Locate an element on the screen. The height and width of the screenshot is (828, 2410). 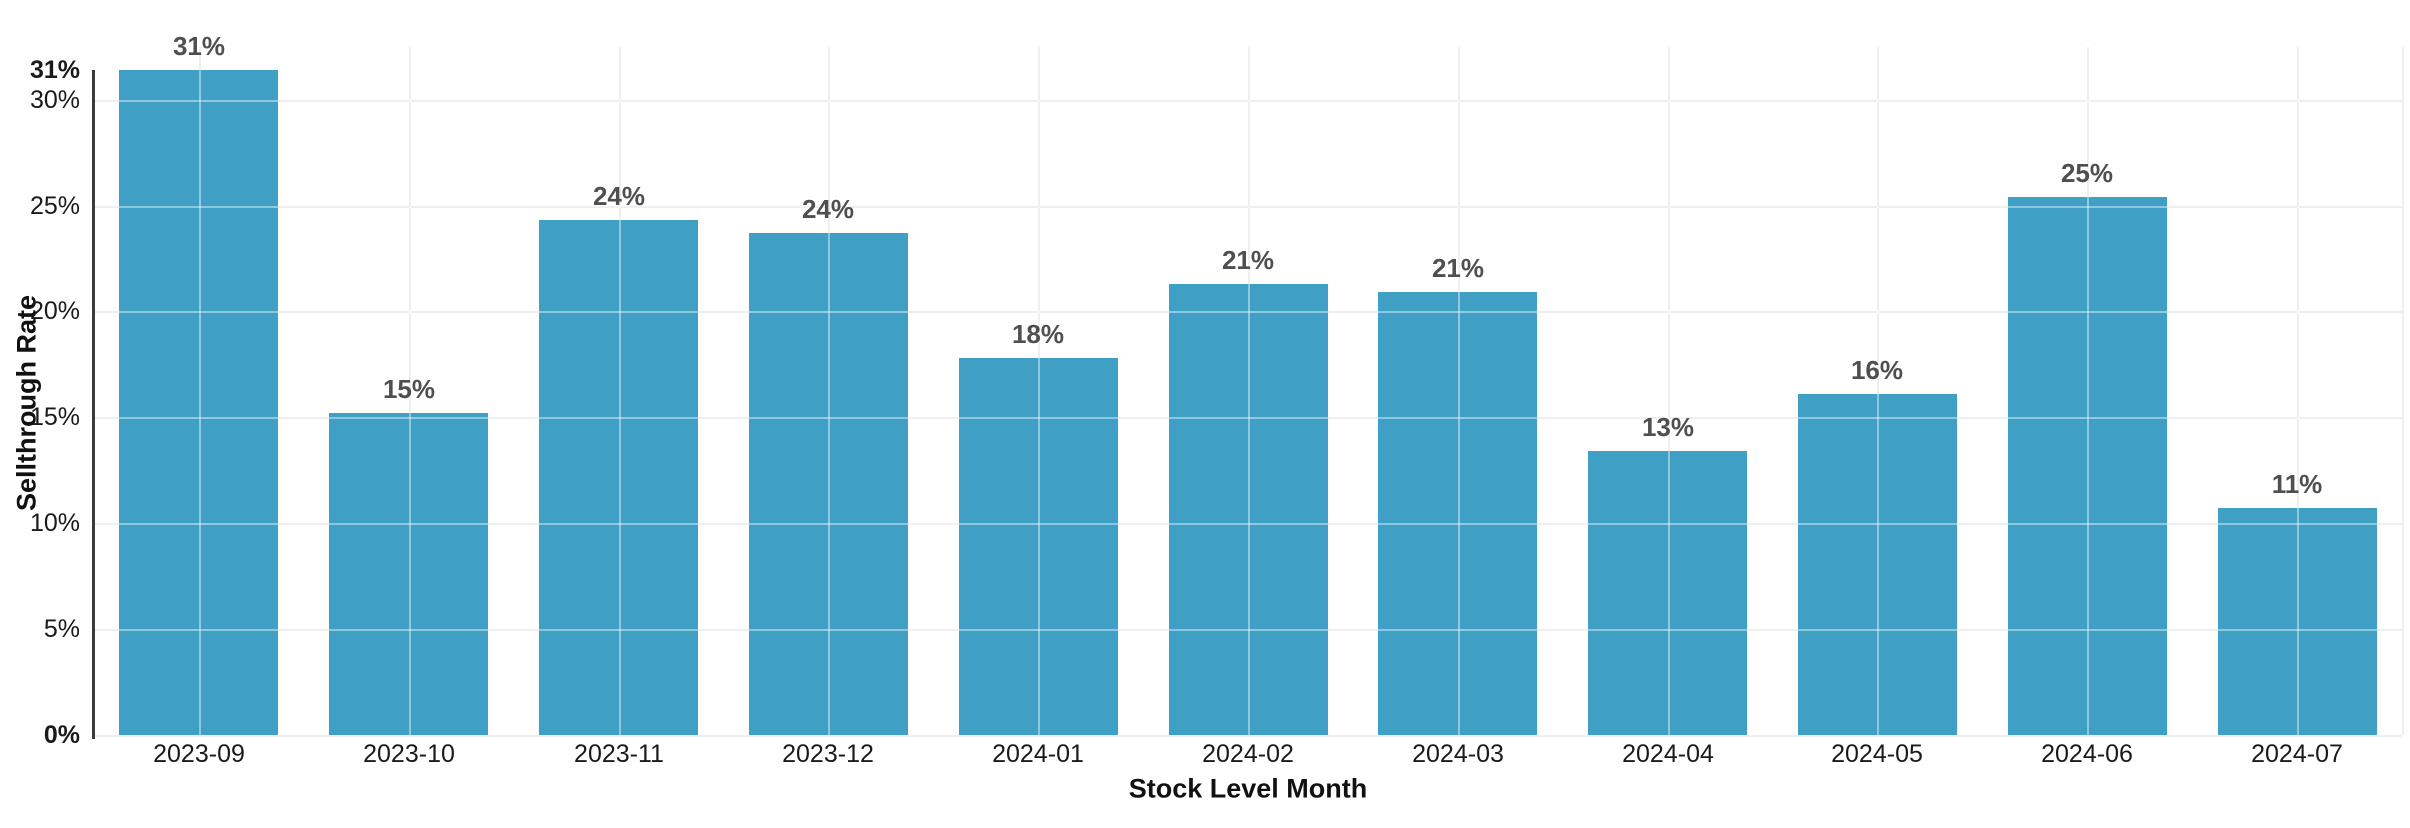
bar-value-label: 18% is located at coordinates (1038, 334).